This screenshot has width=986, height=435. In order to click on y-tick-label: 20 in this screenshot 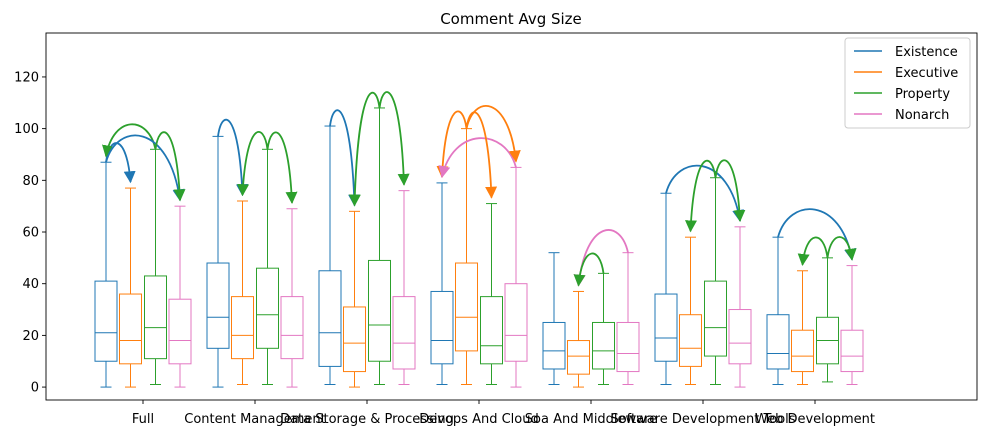, I will do `click(30, 336)`.